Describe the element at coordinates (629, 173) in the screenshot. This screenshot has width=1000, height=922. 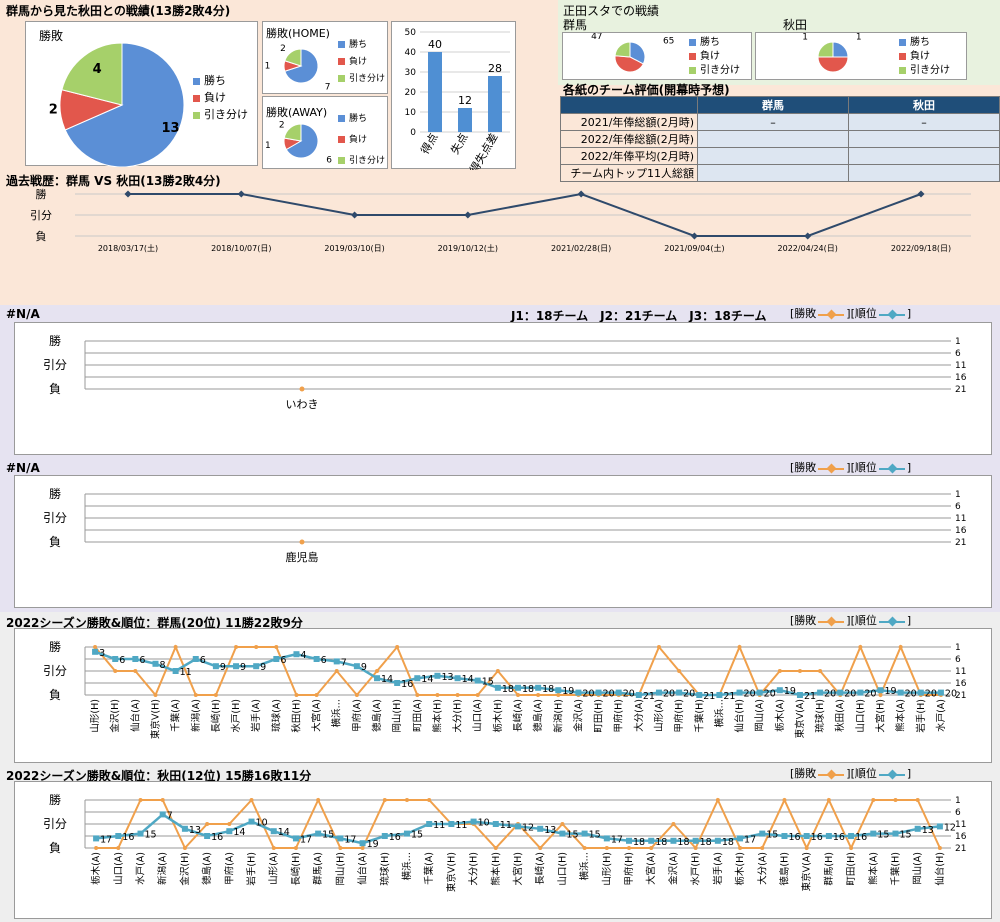
I see `eval-row-label: チーム内トップ11人総額` at that location.